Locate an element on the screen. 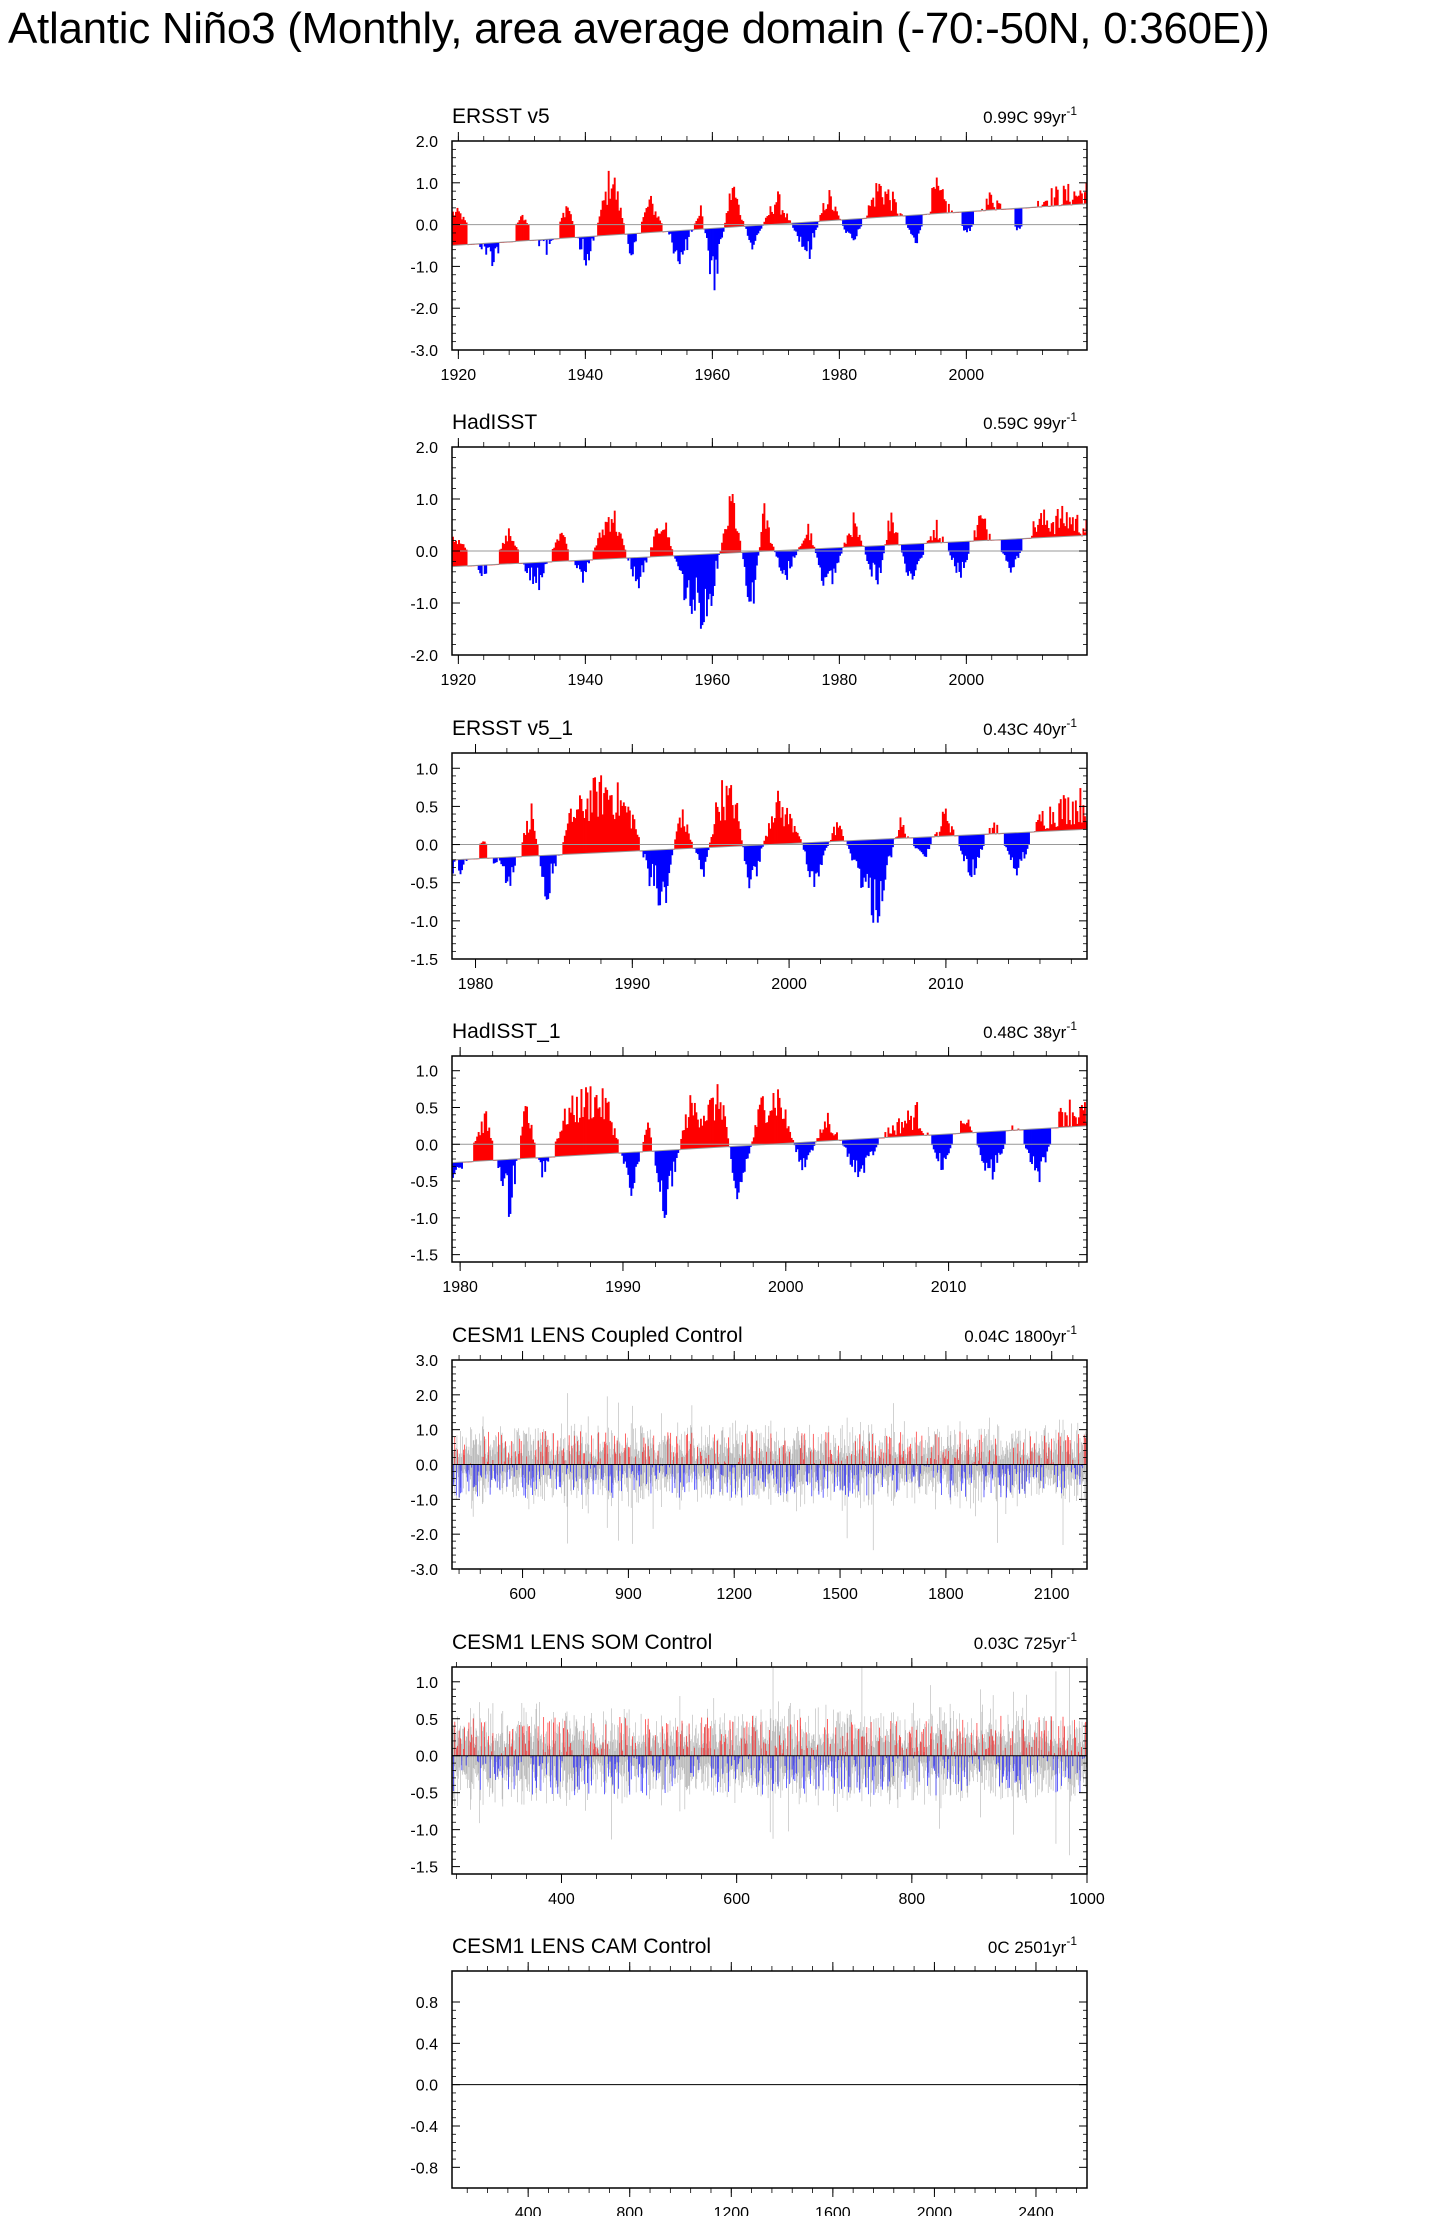 This screenshot has height=2216, width=1456. x-tick-label: 2100 is located at coordinates (1052, 1594).